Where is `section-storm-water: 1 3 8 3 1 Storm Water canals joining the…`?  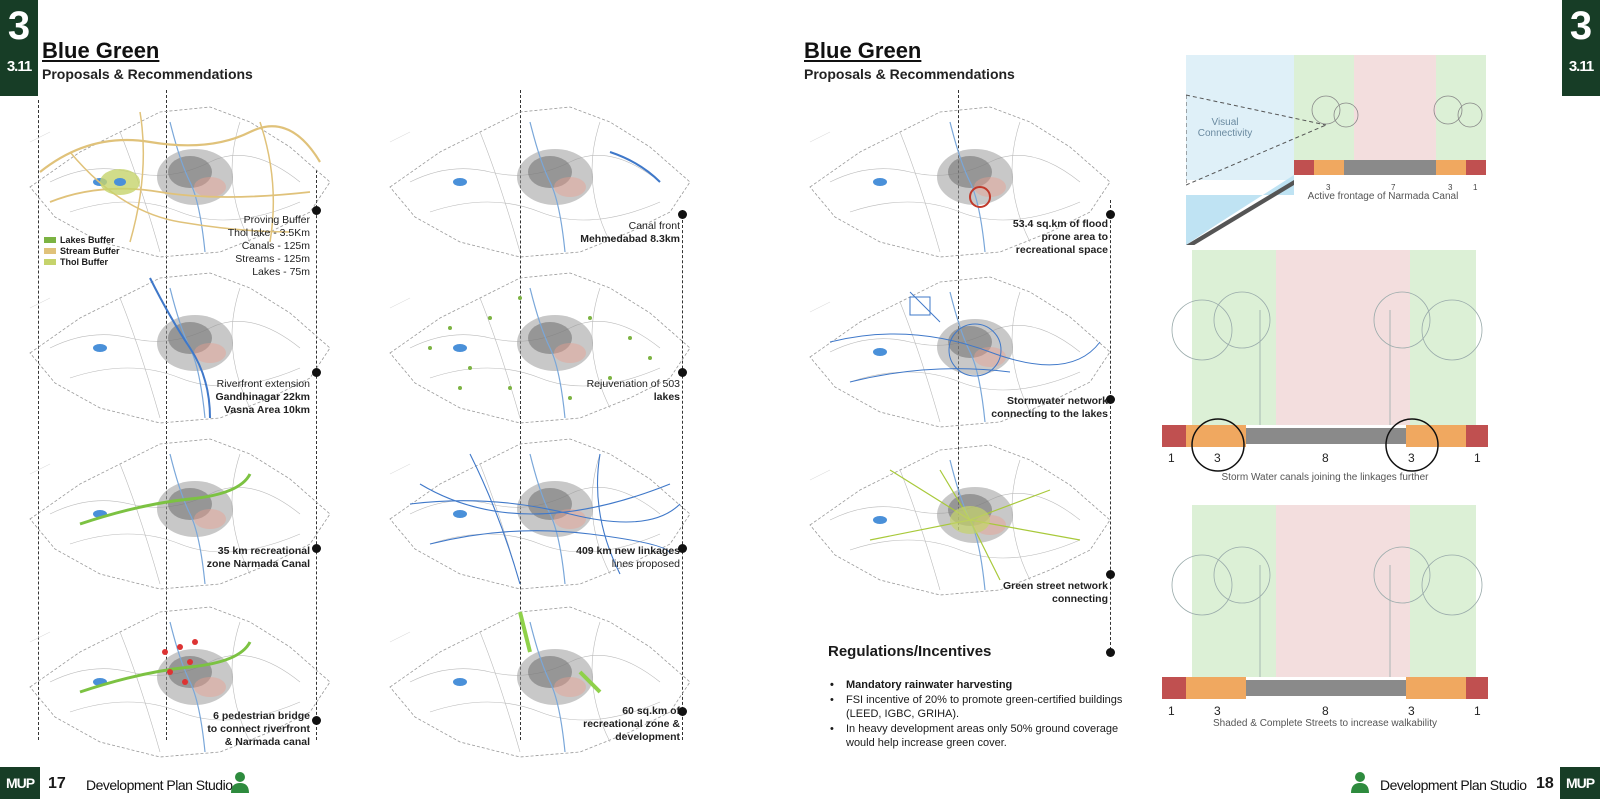 section-storm-water: 1 3 8 3 1 Storm Water canals joining the… is located at coordinates (1325, 366).